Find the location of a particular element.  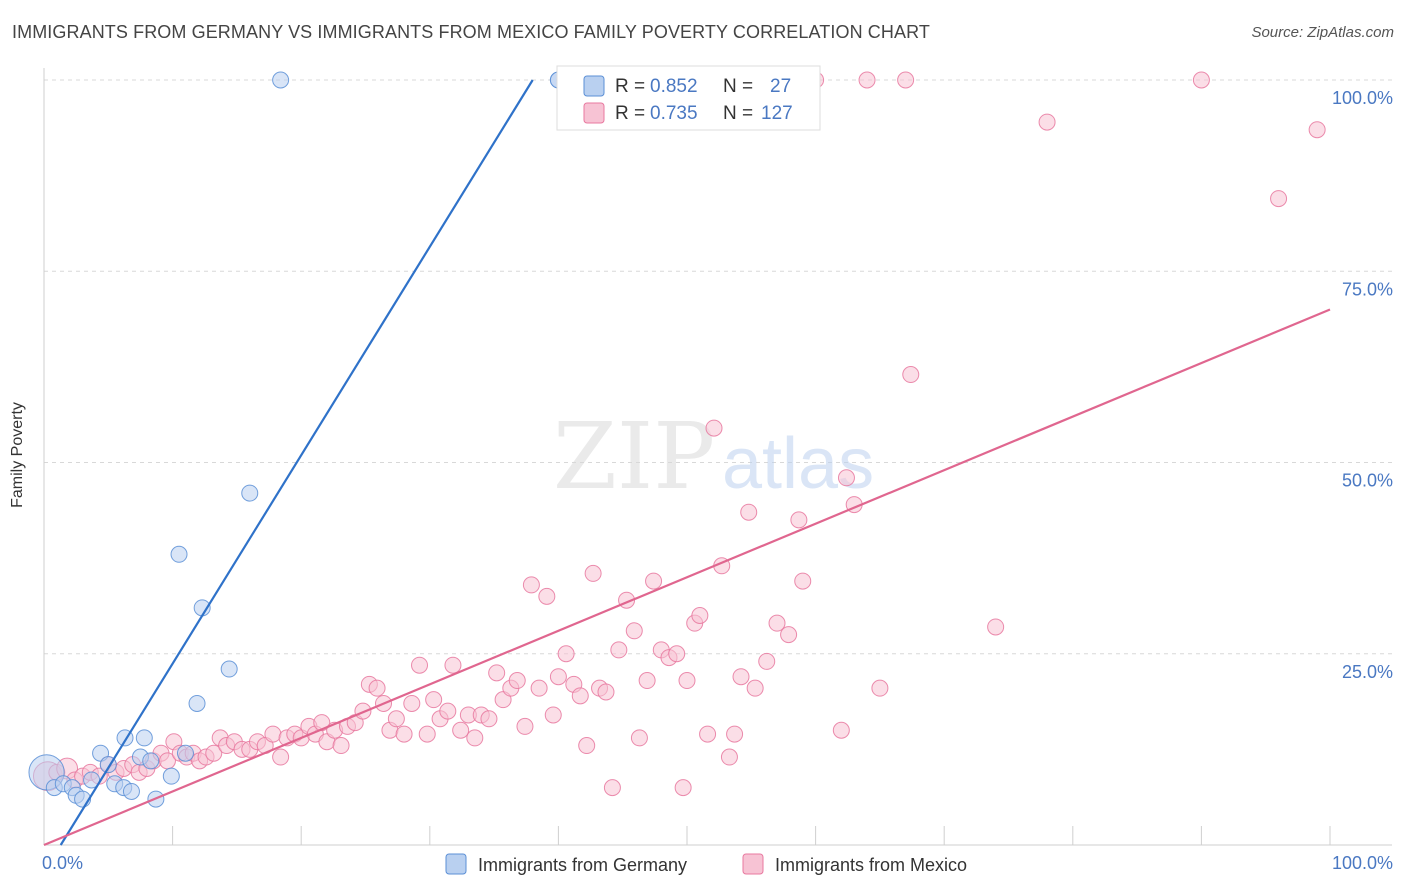

legend-swatch-germany is located at coordinates (594, 86).